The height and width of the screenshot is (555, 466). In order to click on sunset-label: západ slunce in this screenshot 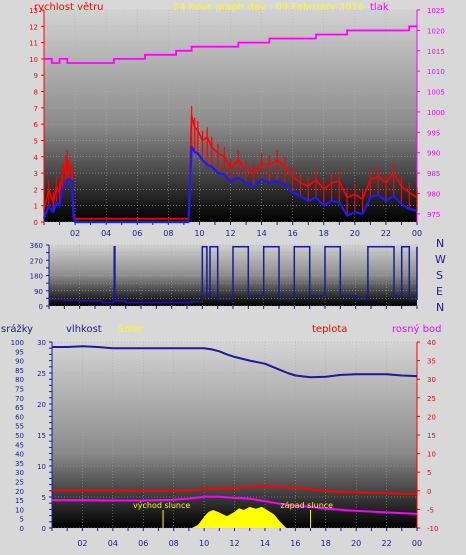, I will do `click(307, 505)`.